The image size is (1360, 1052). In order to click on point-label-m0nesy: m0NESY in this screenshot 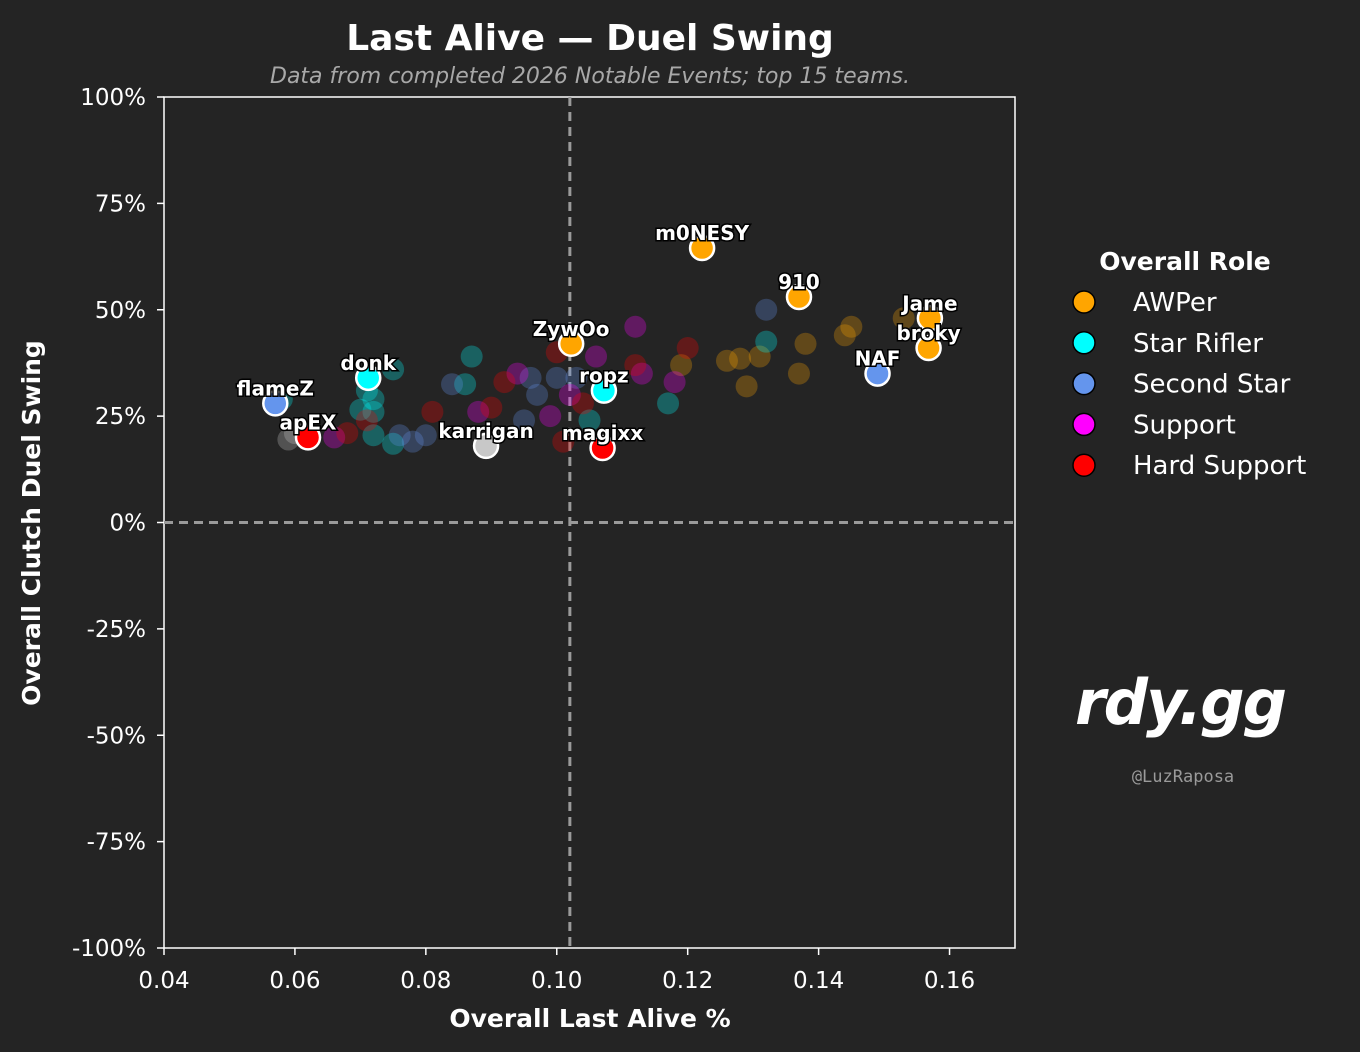, I will do `click(702, 233)`.